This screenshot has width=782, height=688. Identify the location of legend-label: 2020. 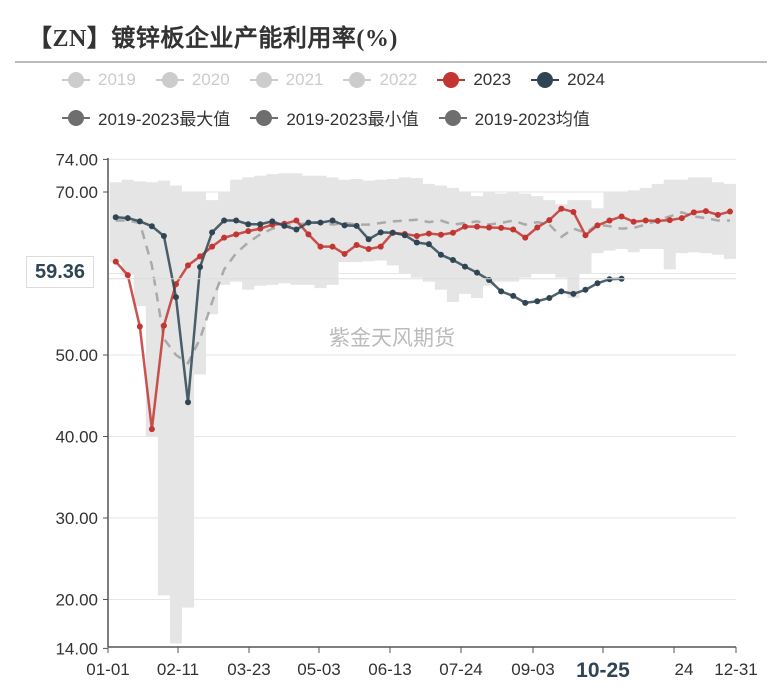
(210, 79).